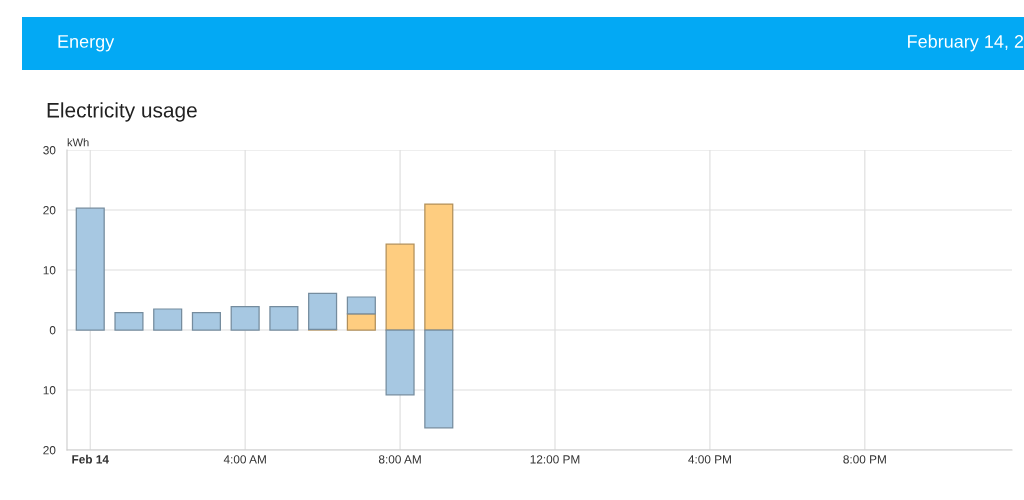 This screenshot has height=500, width=1024. I want to click on y-tick-label: 30, so click(49, 150).